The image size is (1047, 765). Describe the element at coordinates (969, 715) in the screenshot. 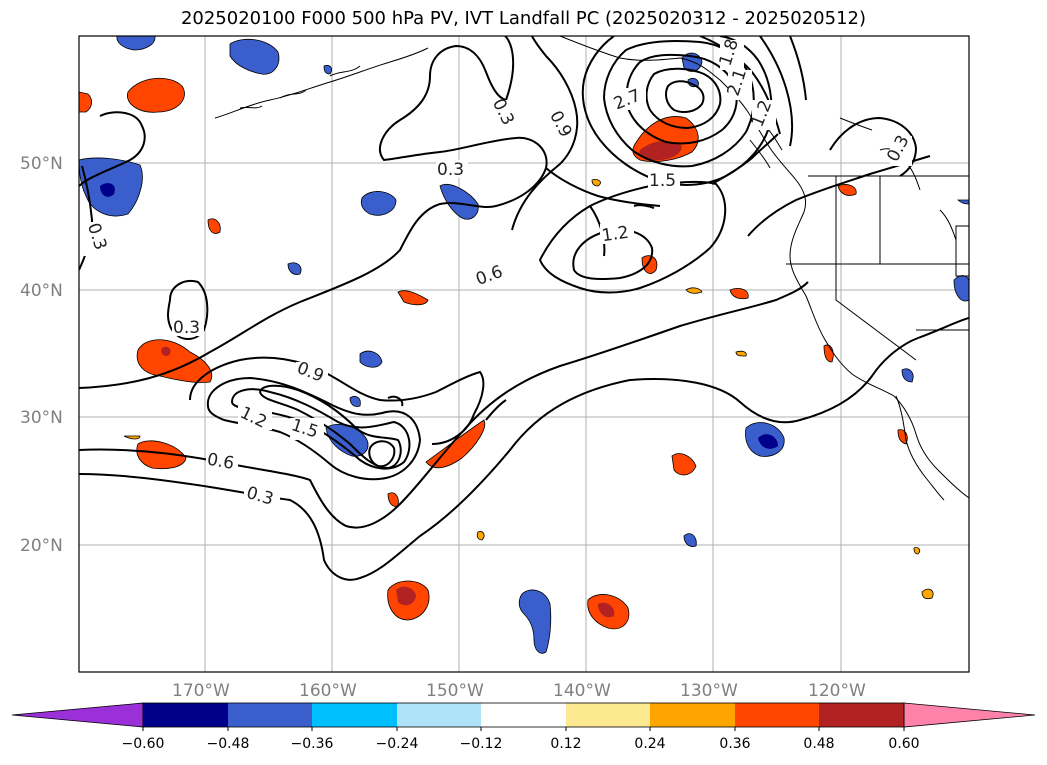

I see `colorbar-extend-max` at that location.